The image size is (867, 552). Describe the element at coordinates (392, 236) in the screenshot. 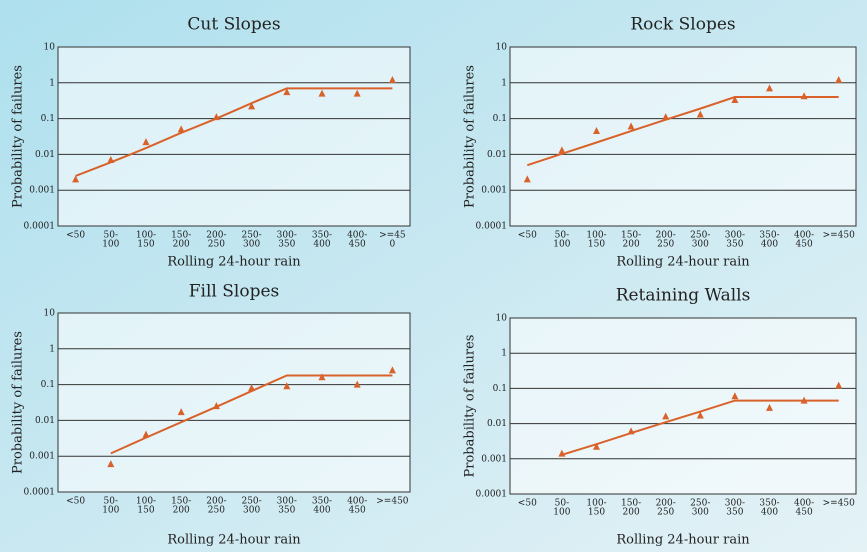

I see `x-tick-label: >=45` at that location.